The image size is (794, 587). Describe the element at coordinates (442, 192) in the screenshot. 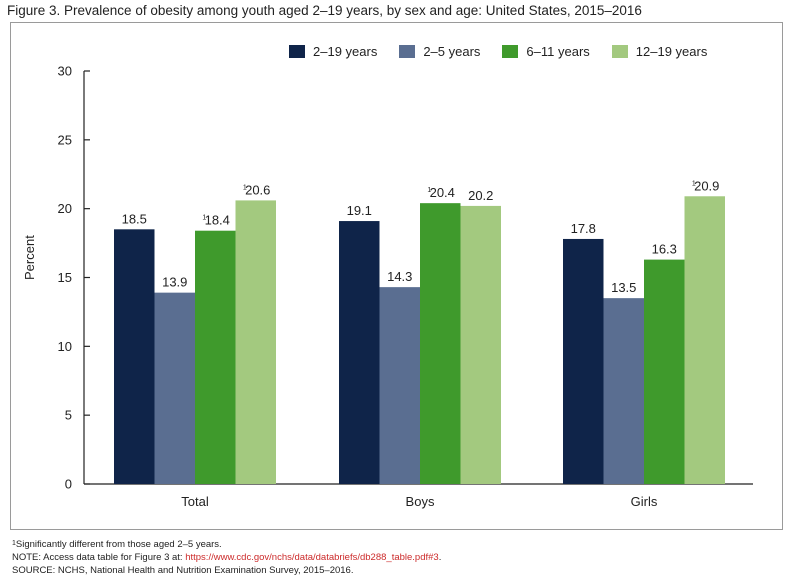

I see `data-label: 20.4` at that location.